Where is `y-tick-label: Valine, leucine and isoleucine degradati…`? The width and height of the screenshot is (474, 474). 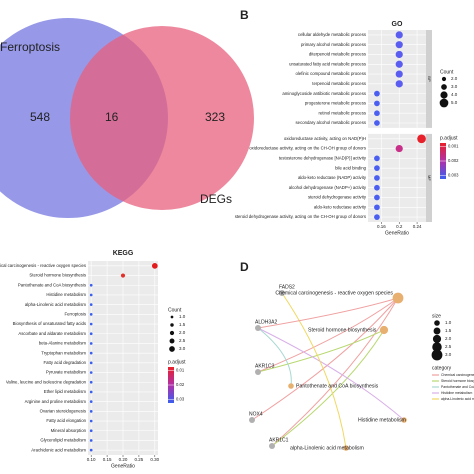 y-tick-label: Valine, leucine and isoleucine degradati… is located at coordinates (46, 381).